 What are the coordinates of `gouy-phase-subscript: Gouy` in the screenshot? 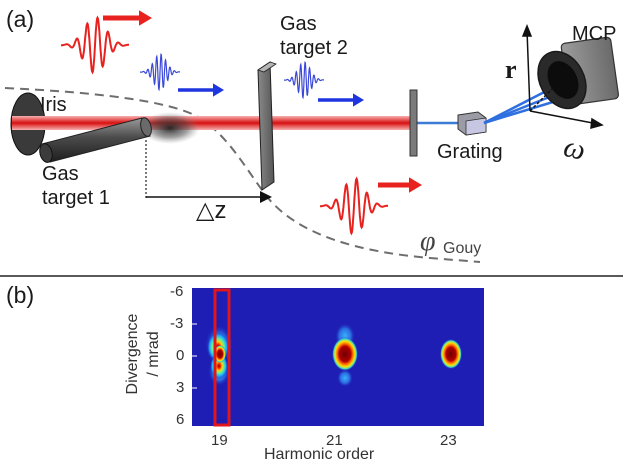 It's located at (462, 248).